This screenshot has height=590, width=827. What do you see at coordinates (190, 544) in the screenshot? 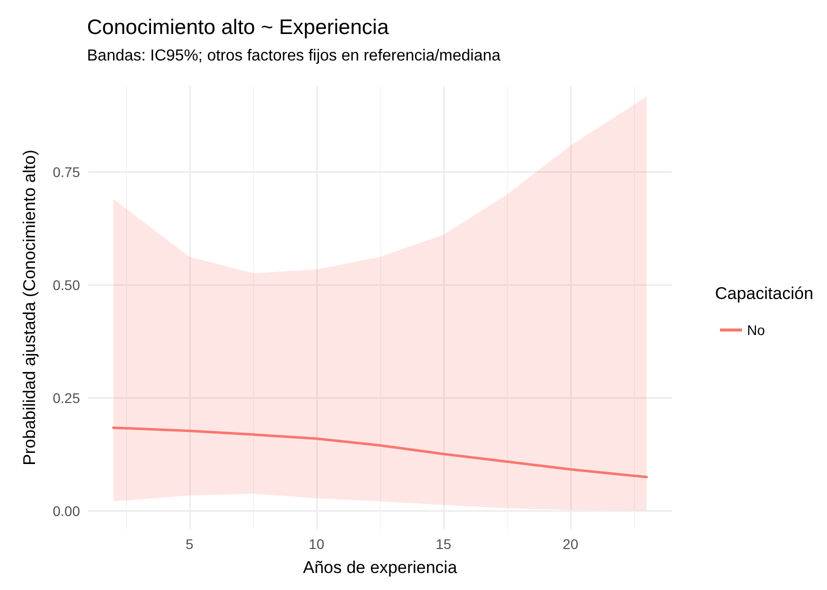
I see `x-tick-label: 5` at bounding box center [190, 544].